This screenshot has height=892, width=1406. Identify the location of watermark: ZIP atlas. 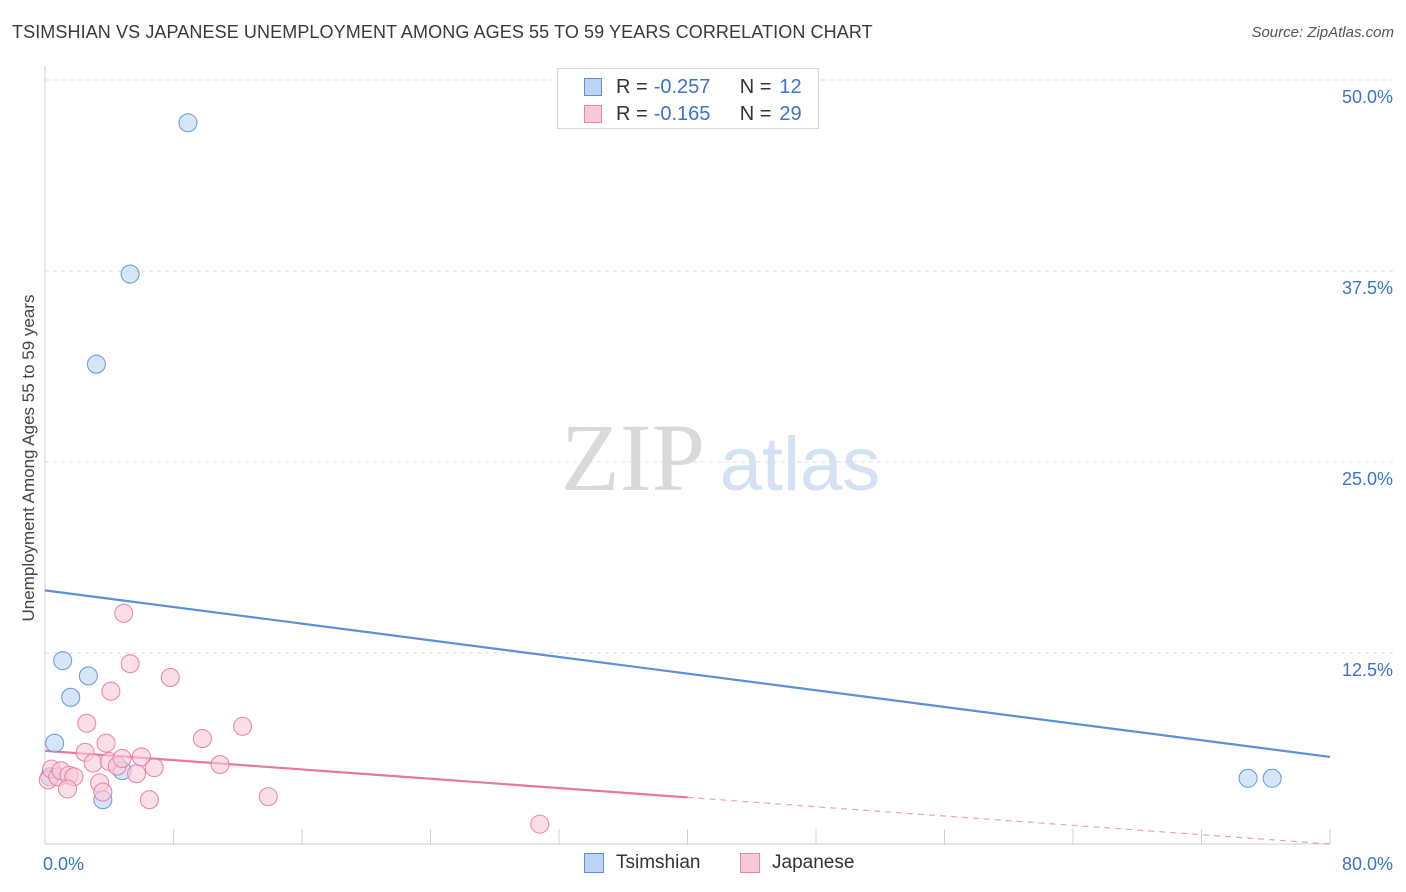
(720, 457).